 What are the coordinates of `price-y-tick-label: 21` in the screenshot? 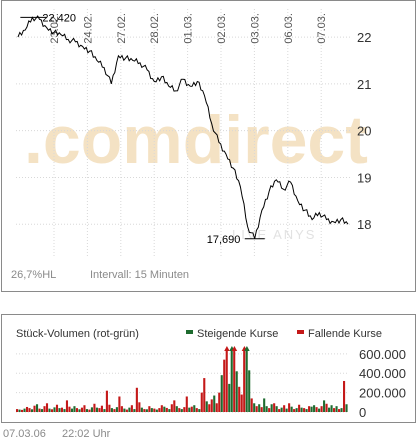 It's located at (364, 84).